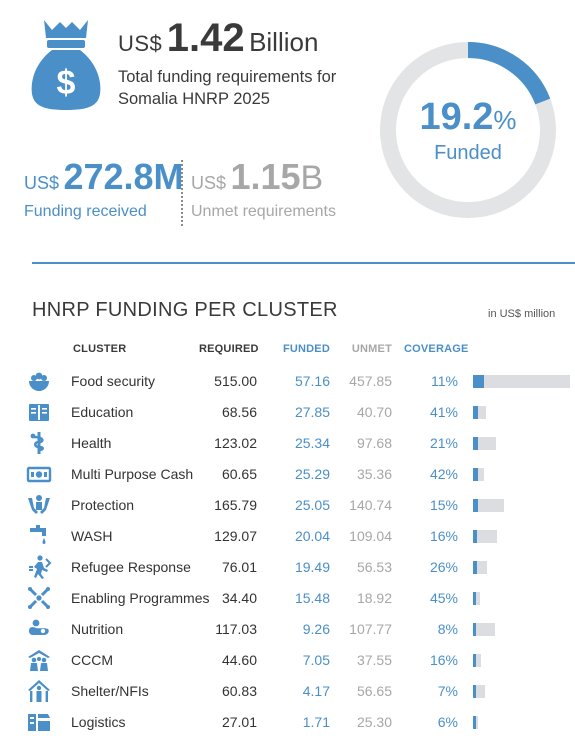  What do you see at coordinates (39, 598) in the screenshot?
I see `enabling-programmes-icon` at bounding box center [39, 598].